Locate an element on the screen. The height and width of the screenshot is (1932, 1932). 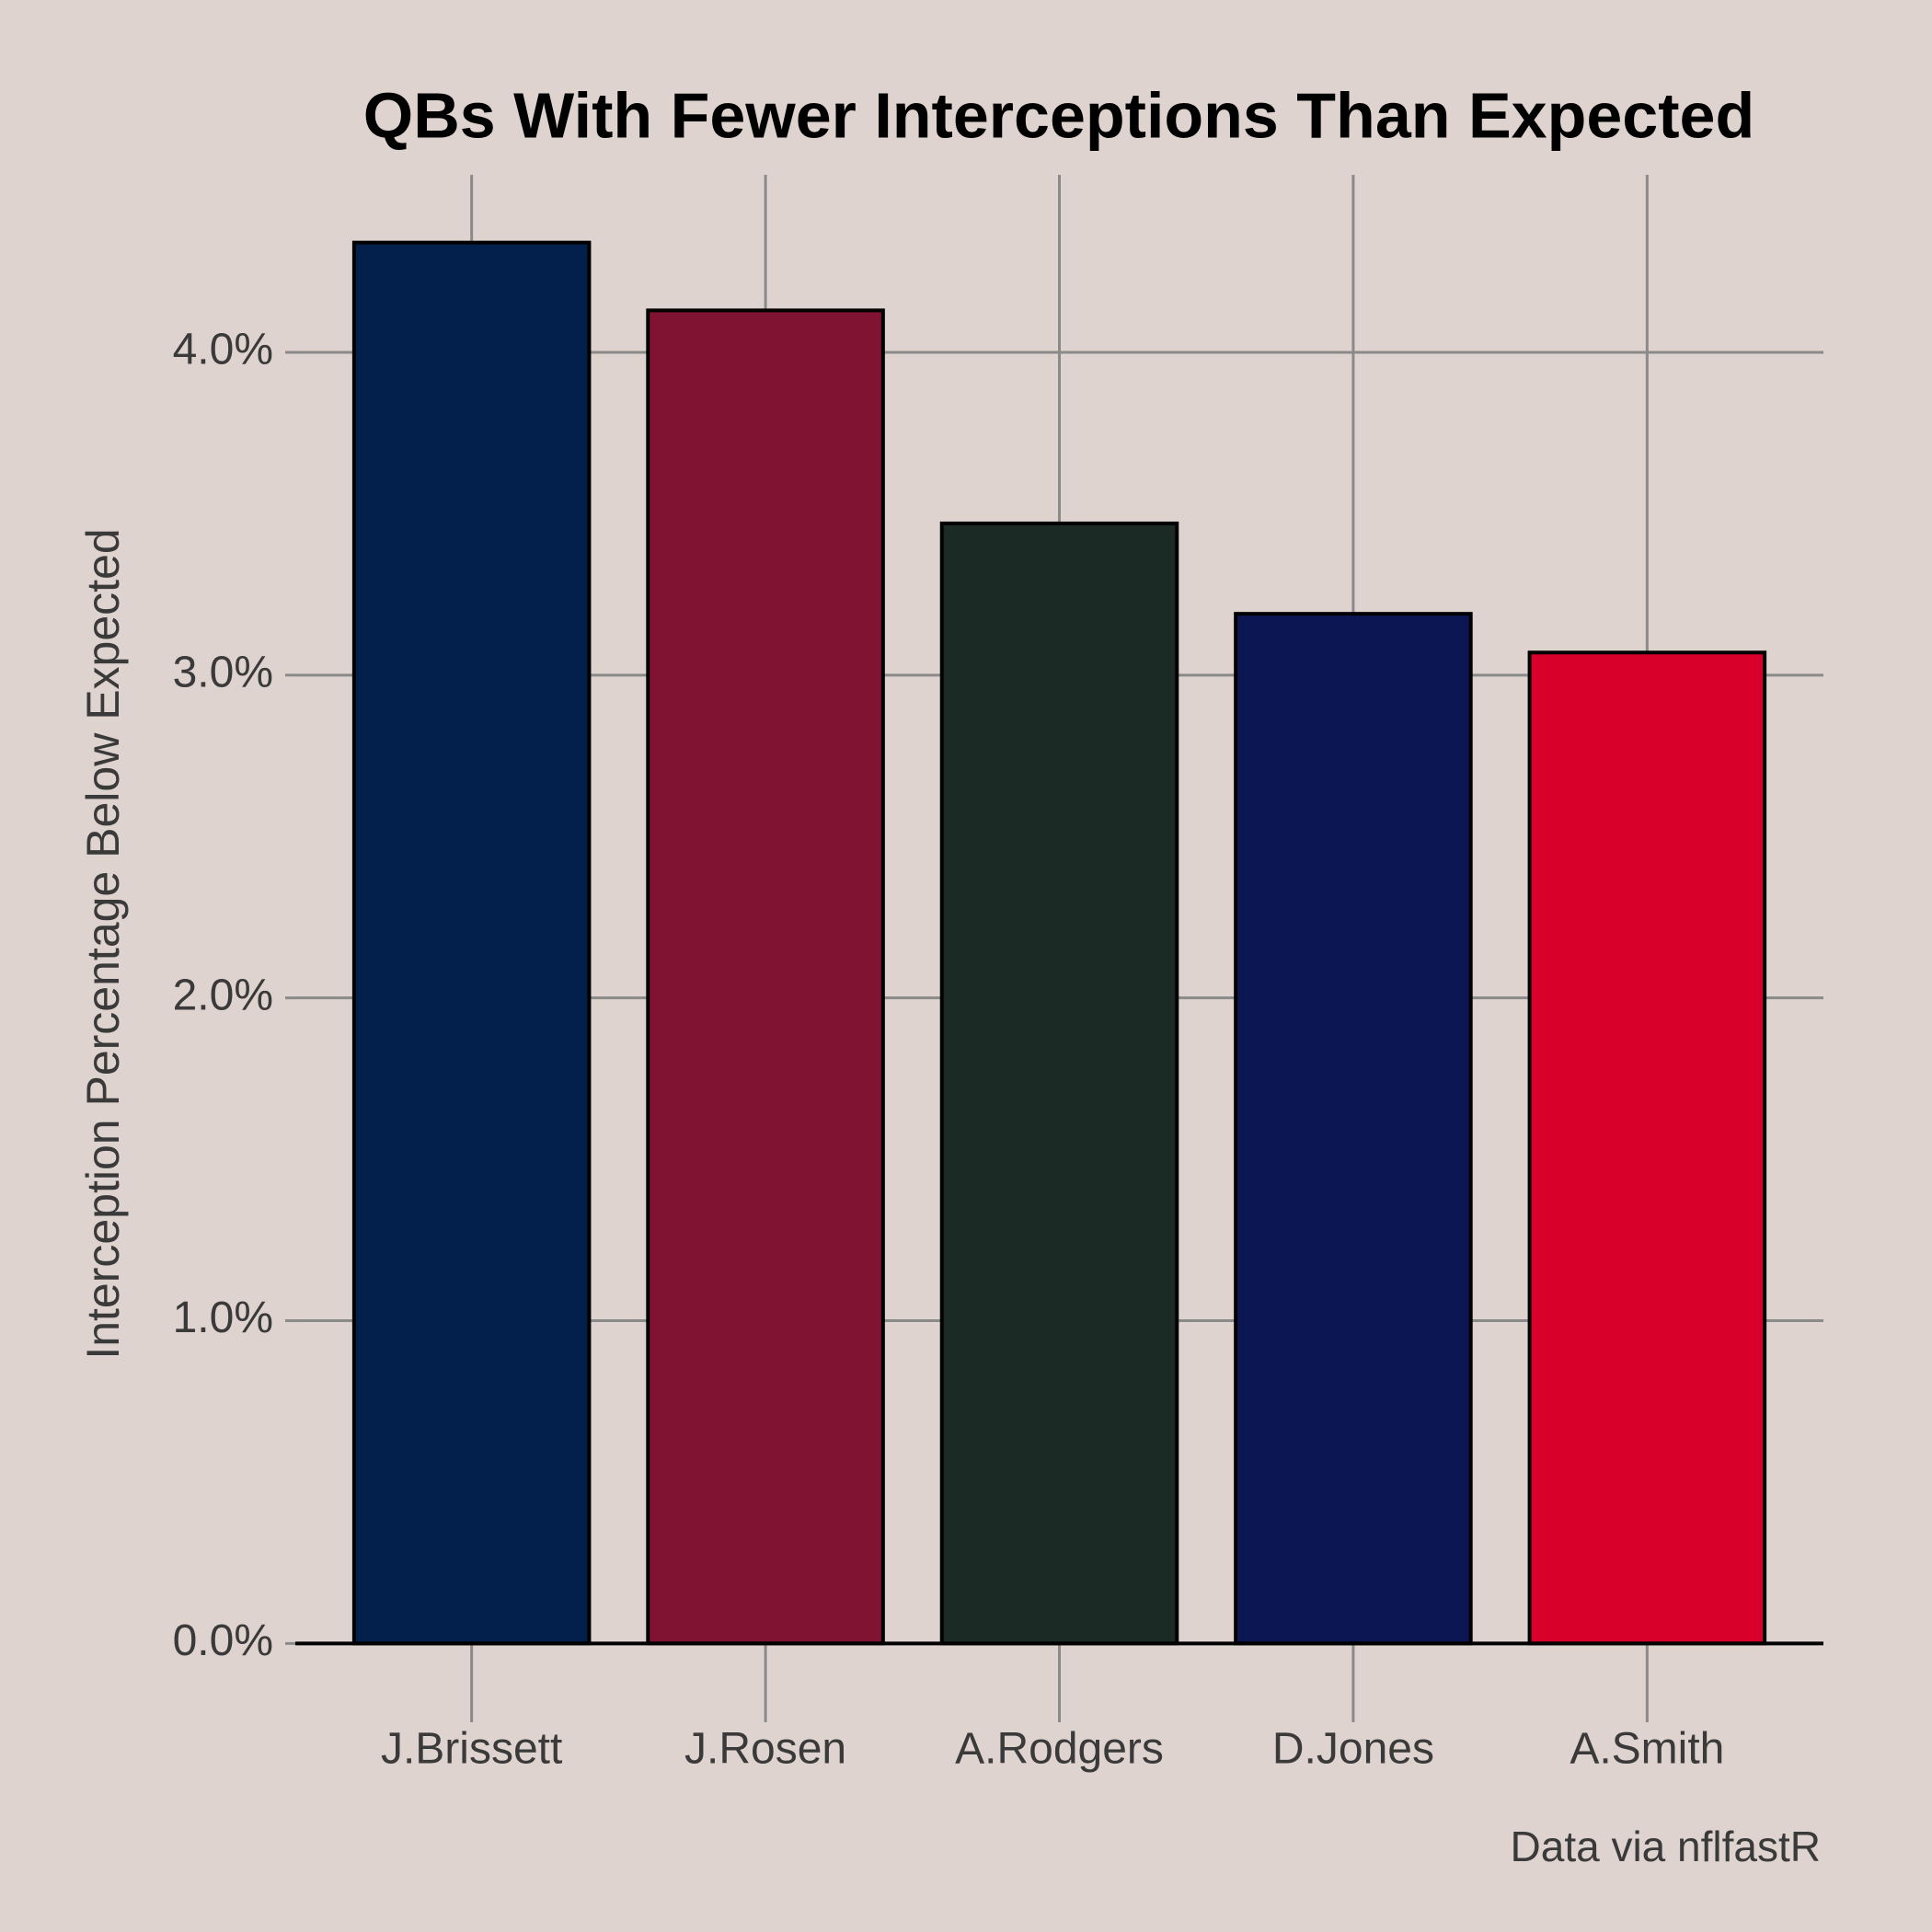
x-tick-label: J.Rosen is located at coordinates (765, 1749).